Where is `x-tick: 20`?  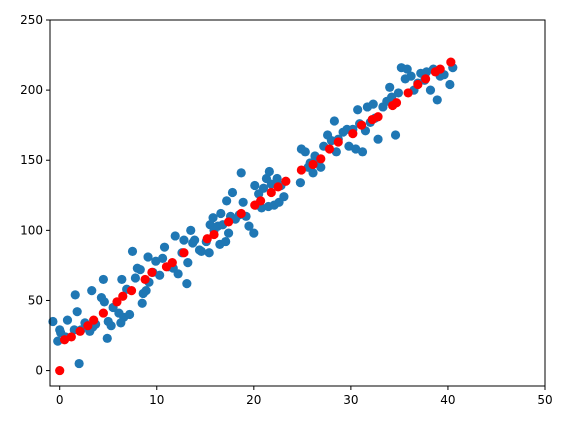 x-tick: 20 is located at coordinates (253, 396).